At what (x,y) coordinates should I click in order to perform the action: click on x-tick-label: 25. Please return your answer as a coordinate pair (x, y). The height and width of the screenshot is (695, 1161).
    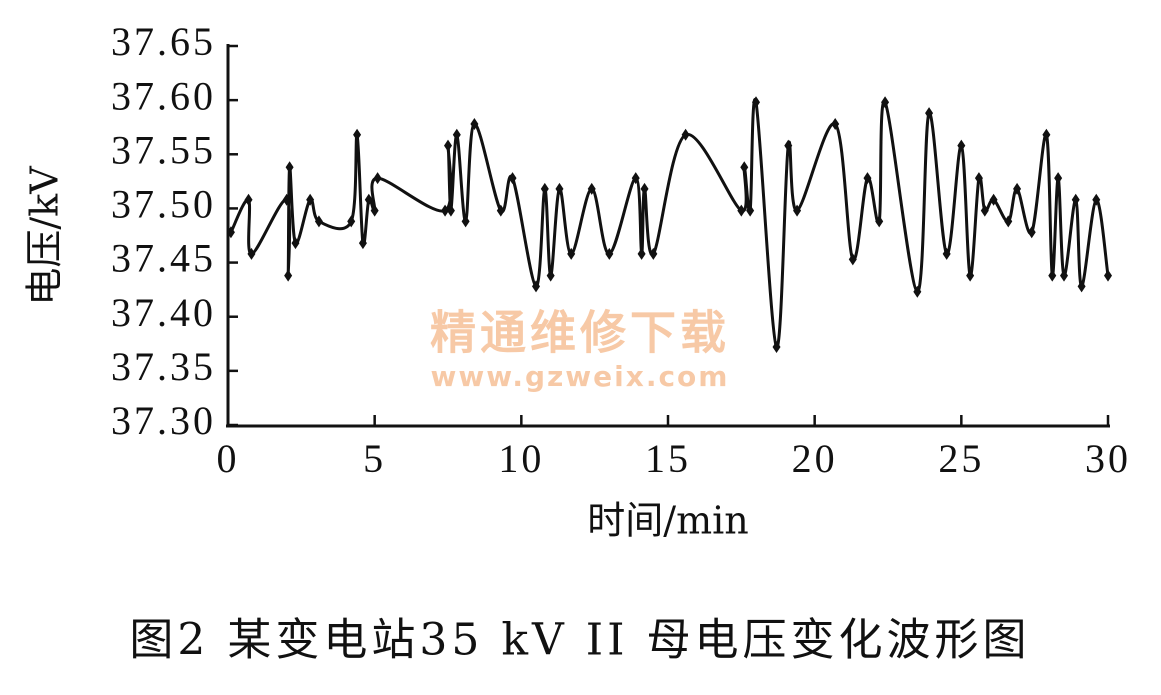
    Looking at the image, I should click on (961, 458).